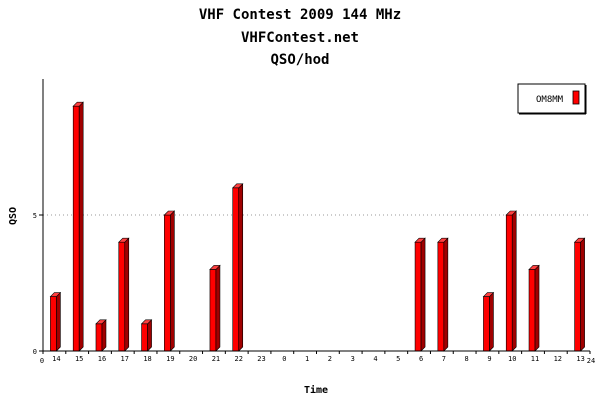 Image resolution: width=600 pixels, height=400 pixels. I want to click on x-tick-label: 9, so click(489, 359).